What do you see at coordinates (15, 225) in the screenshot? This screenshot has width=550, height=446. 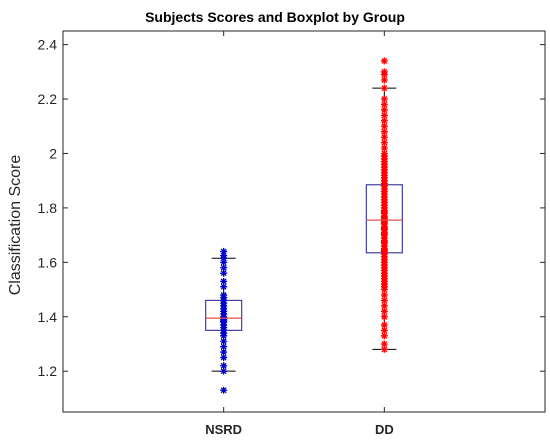 I see `y-axis-label: Classification Score` at bounding box center [15, 225].